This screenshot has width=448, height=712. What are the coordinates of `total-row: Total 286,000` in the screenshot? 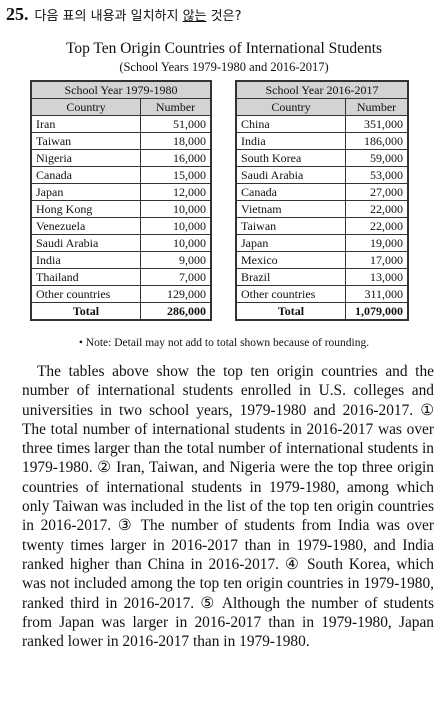 It's located at (121, 311).